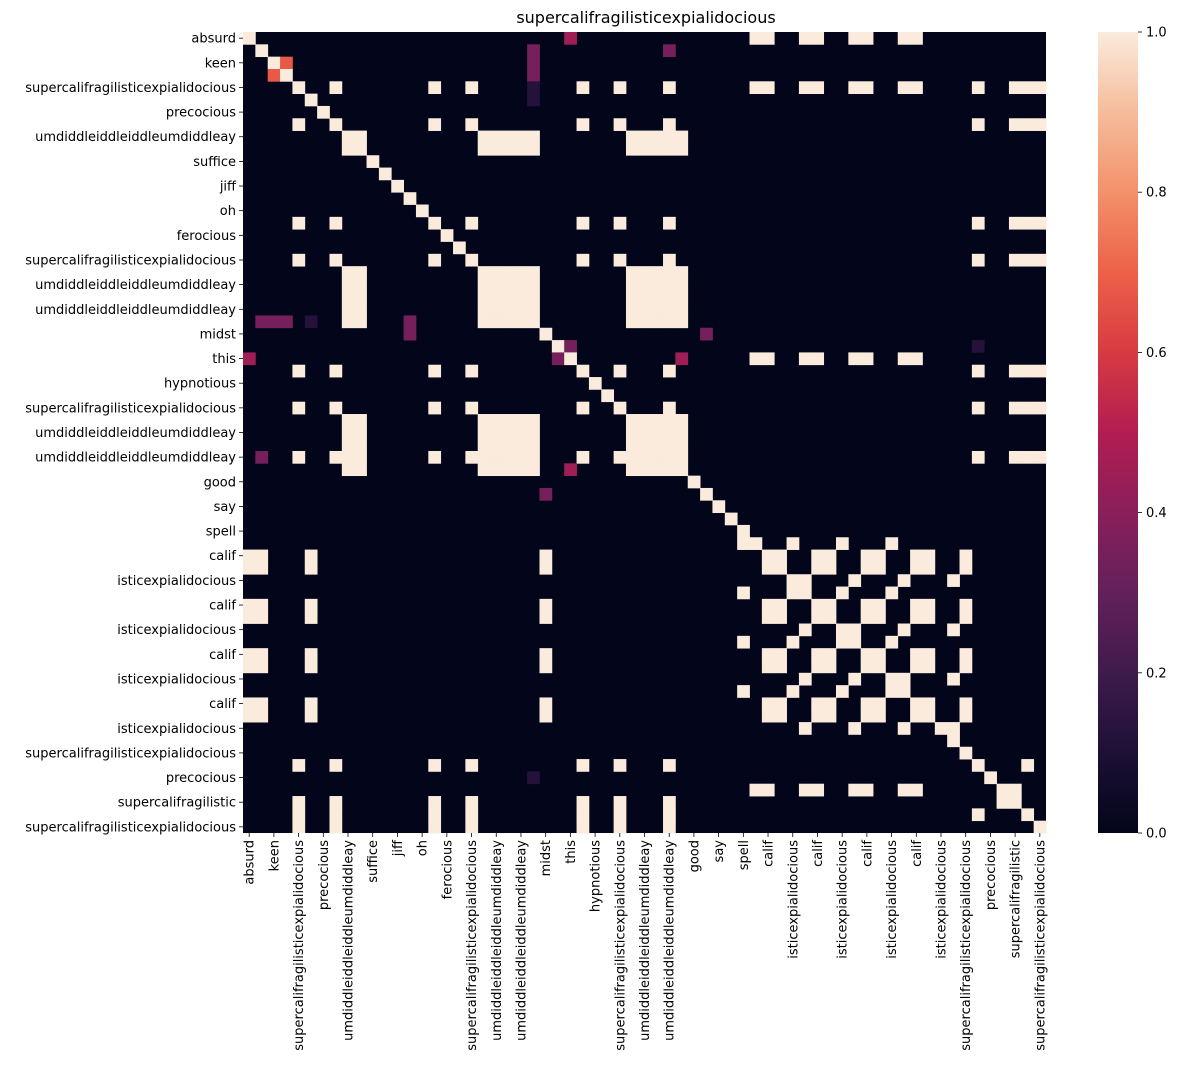  I want to click on x-tick-label: good, so click(694, 856).